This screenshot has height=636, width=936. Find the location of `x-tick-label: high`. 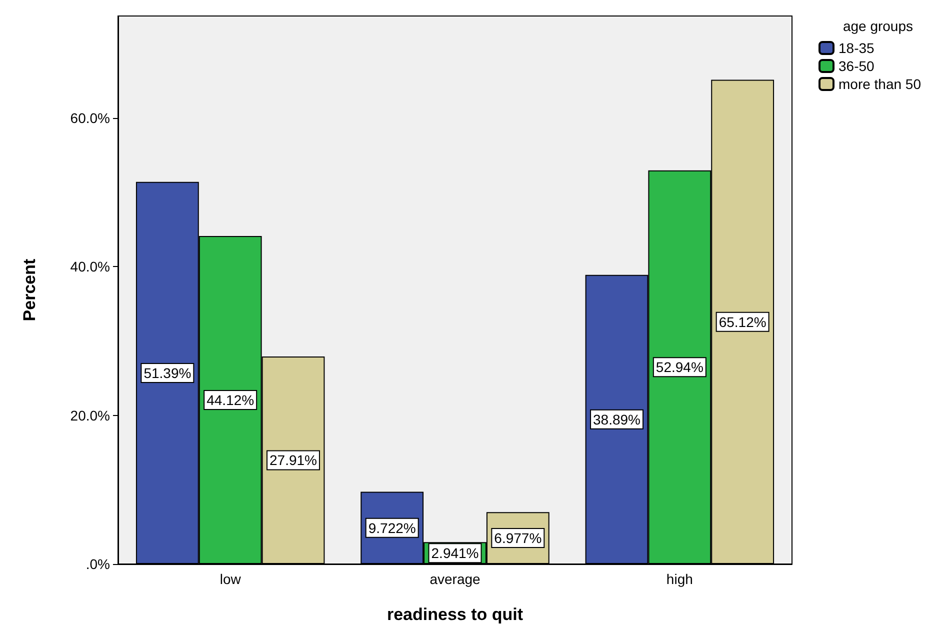

x-tick-label: high is located at coordinates (679, 579).